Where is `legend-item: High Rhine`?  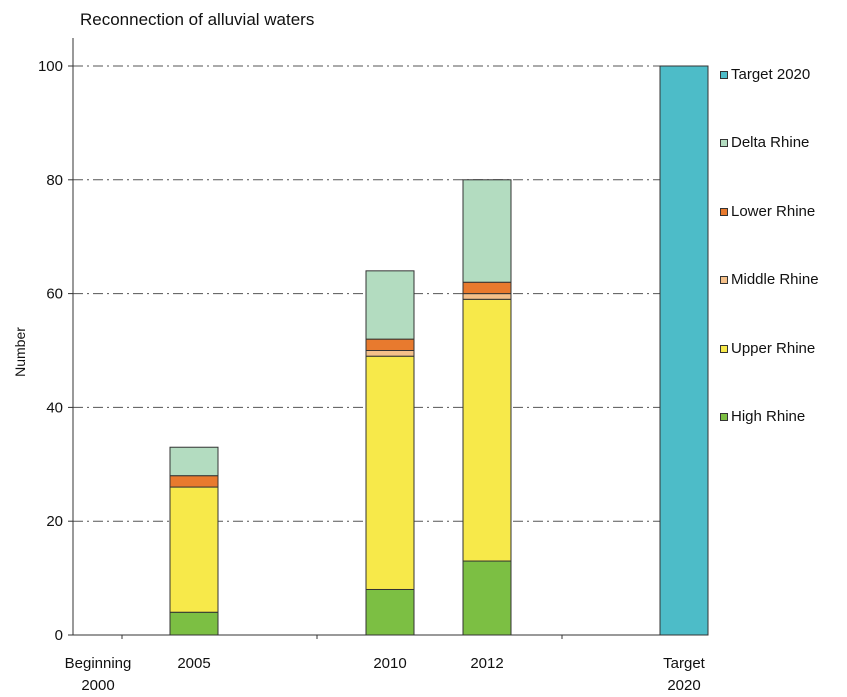
legend-item: High Rhine is located at coordinates (762, 416).